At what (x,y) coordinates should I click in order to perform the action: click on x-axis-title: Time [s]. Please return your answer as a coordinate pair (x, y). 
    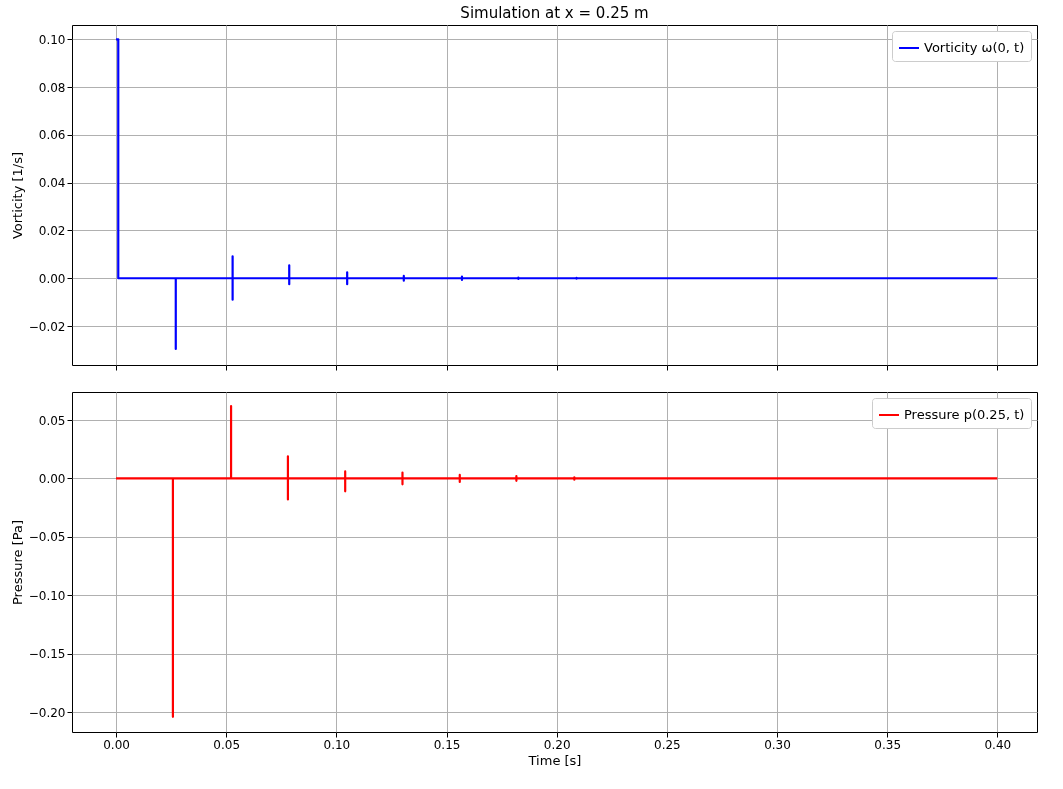
    Looking at the image, I should click on (554, 760).